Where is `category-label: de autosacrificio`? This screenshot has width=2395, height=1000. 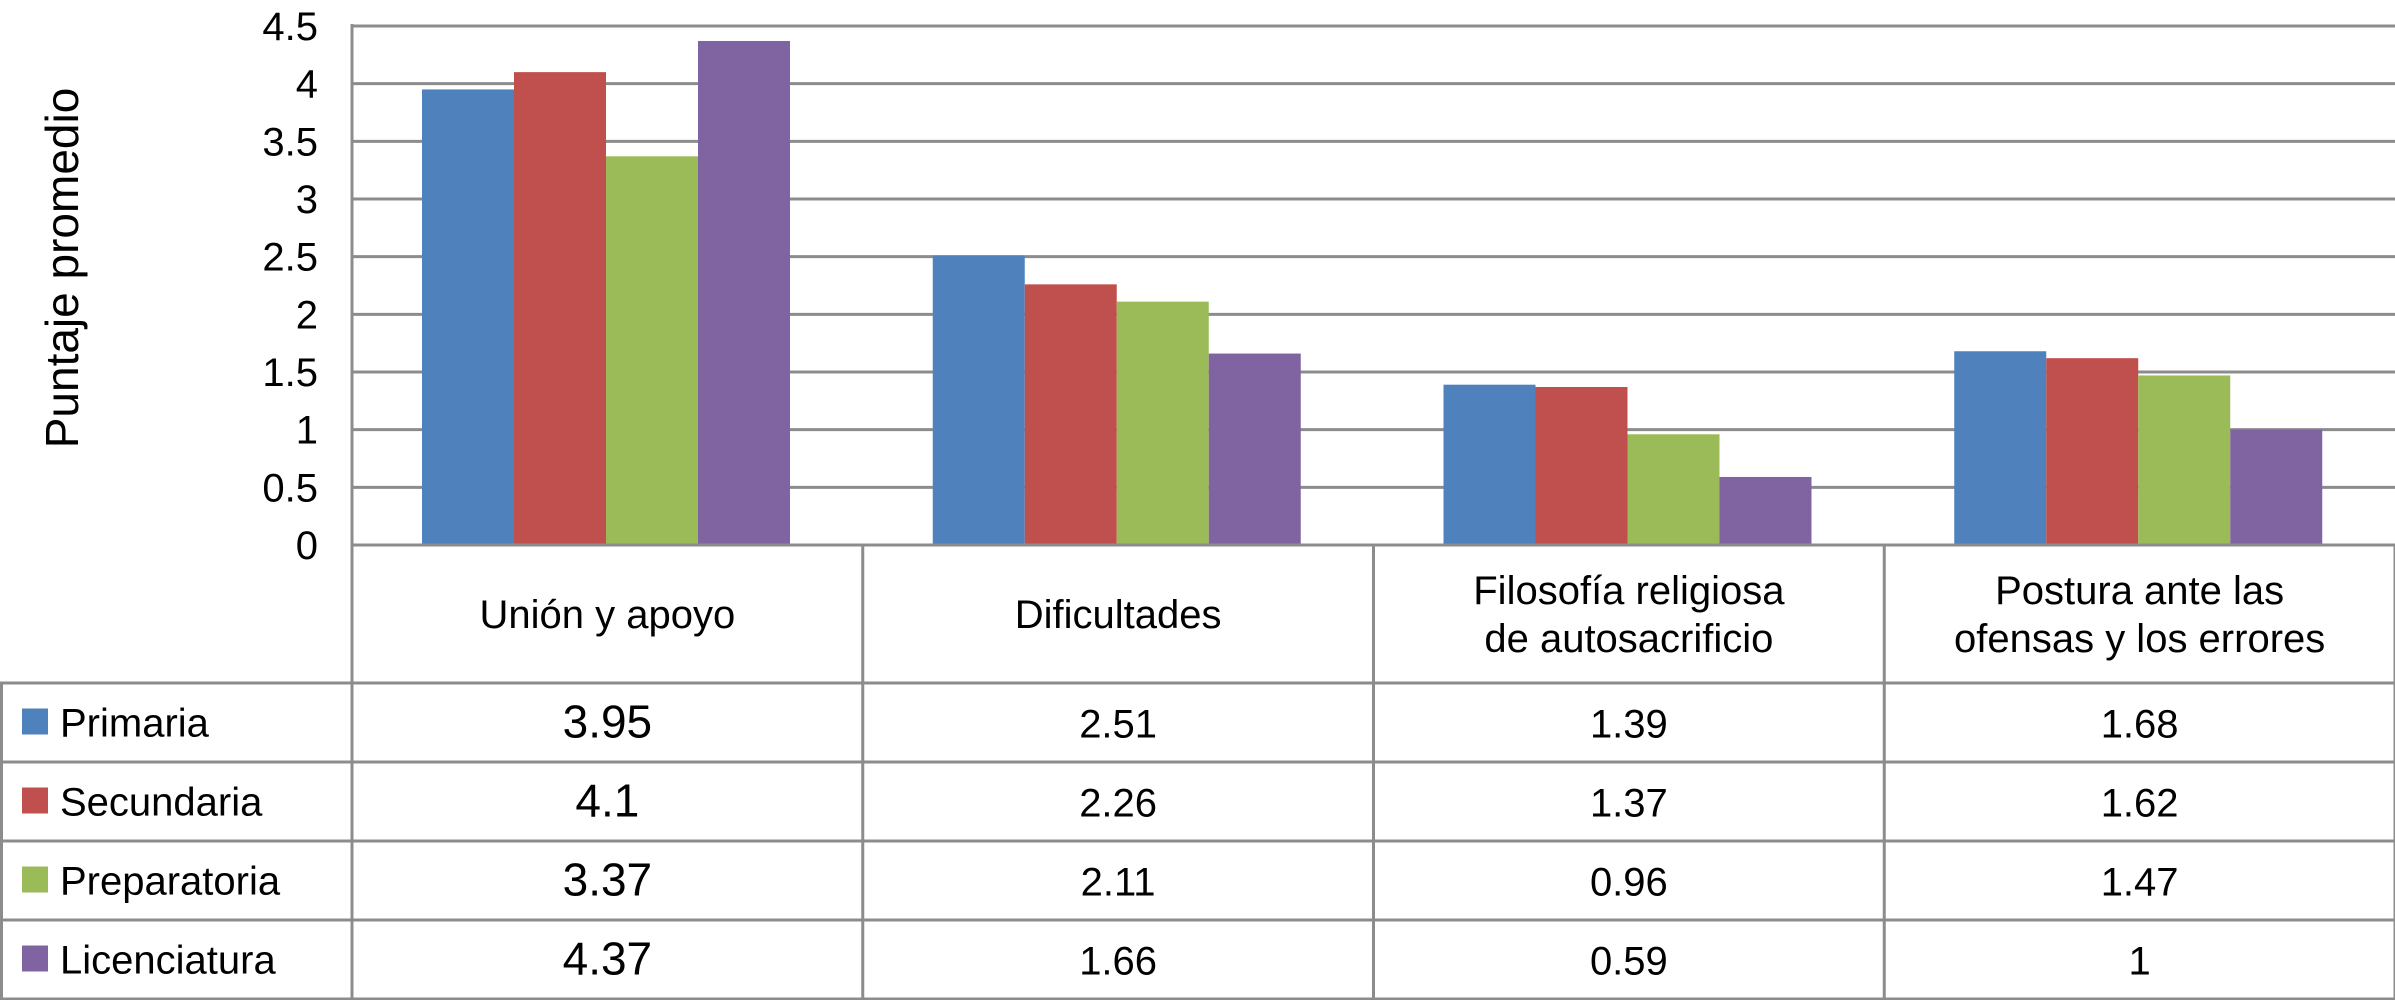
category-label: de autosacrificio is located at coordinates (1628, 639).